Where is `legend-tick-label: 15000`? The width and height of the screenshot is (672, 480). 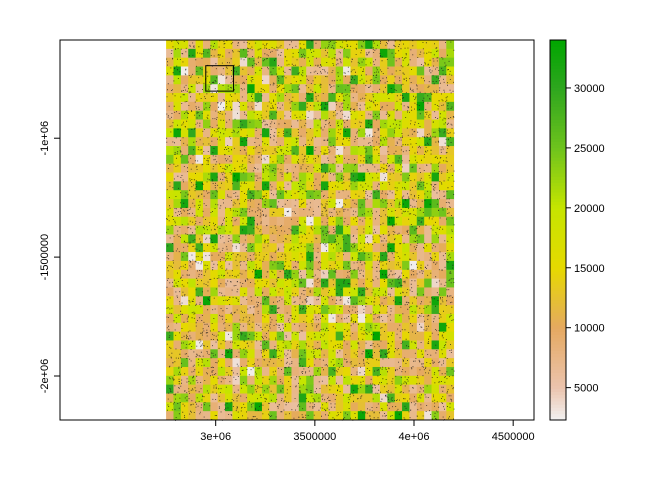
legend-tick-label: 15000 is located at coordinates (589, 269).